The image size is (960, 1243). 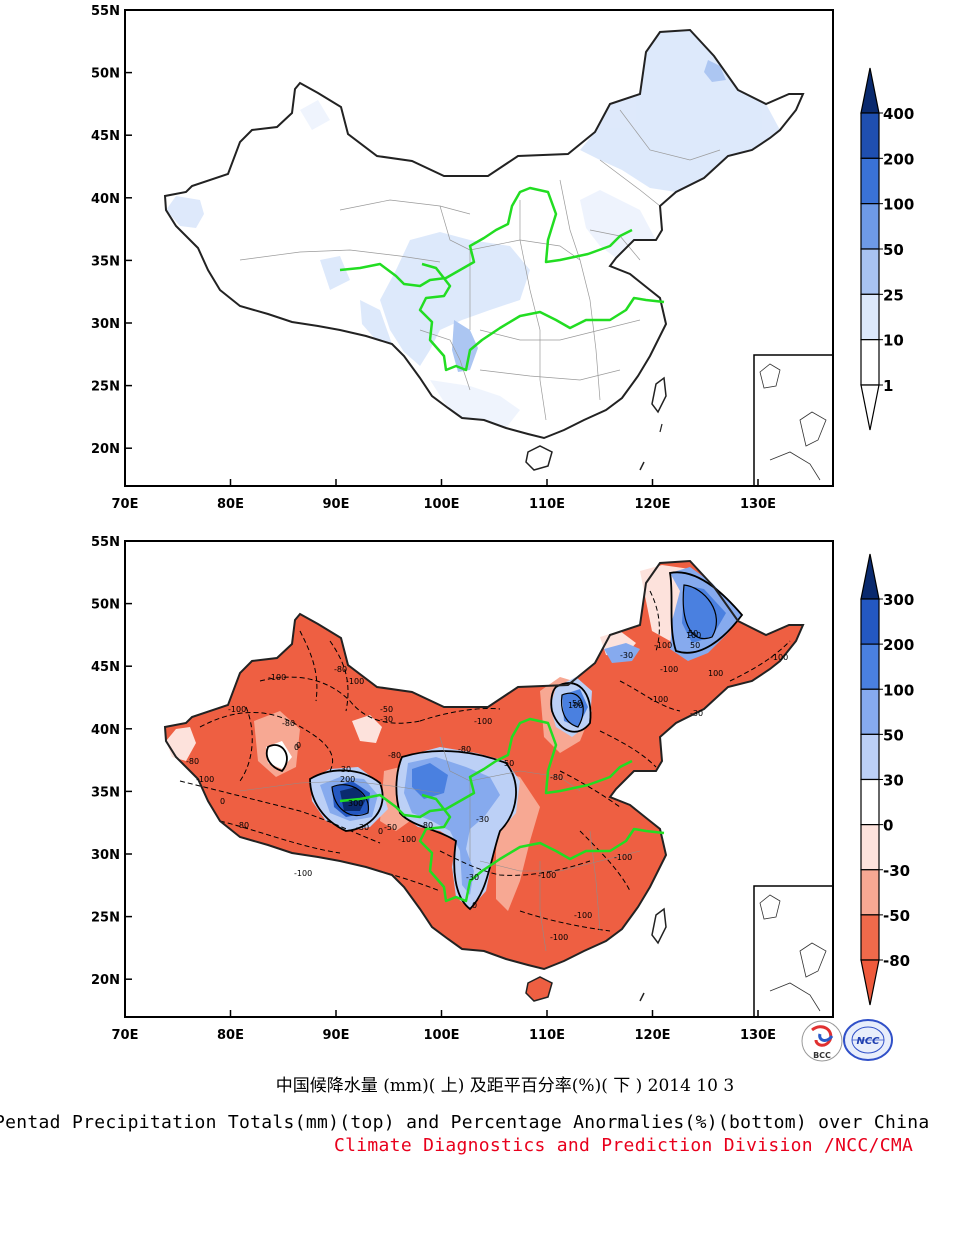 I want to click on lon-tick-label: 70E, so click(x=125, y=504).